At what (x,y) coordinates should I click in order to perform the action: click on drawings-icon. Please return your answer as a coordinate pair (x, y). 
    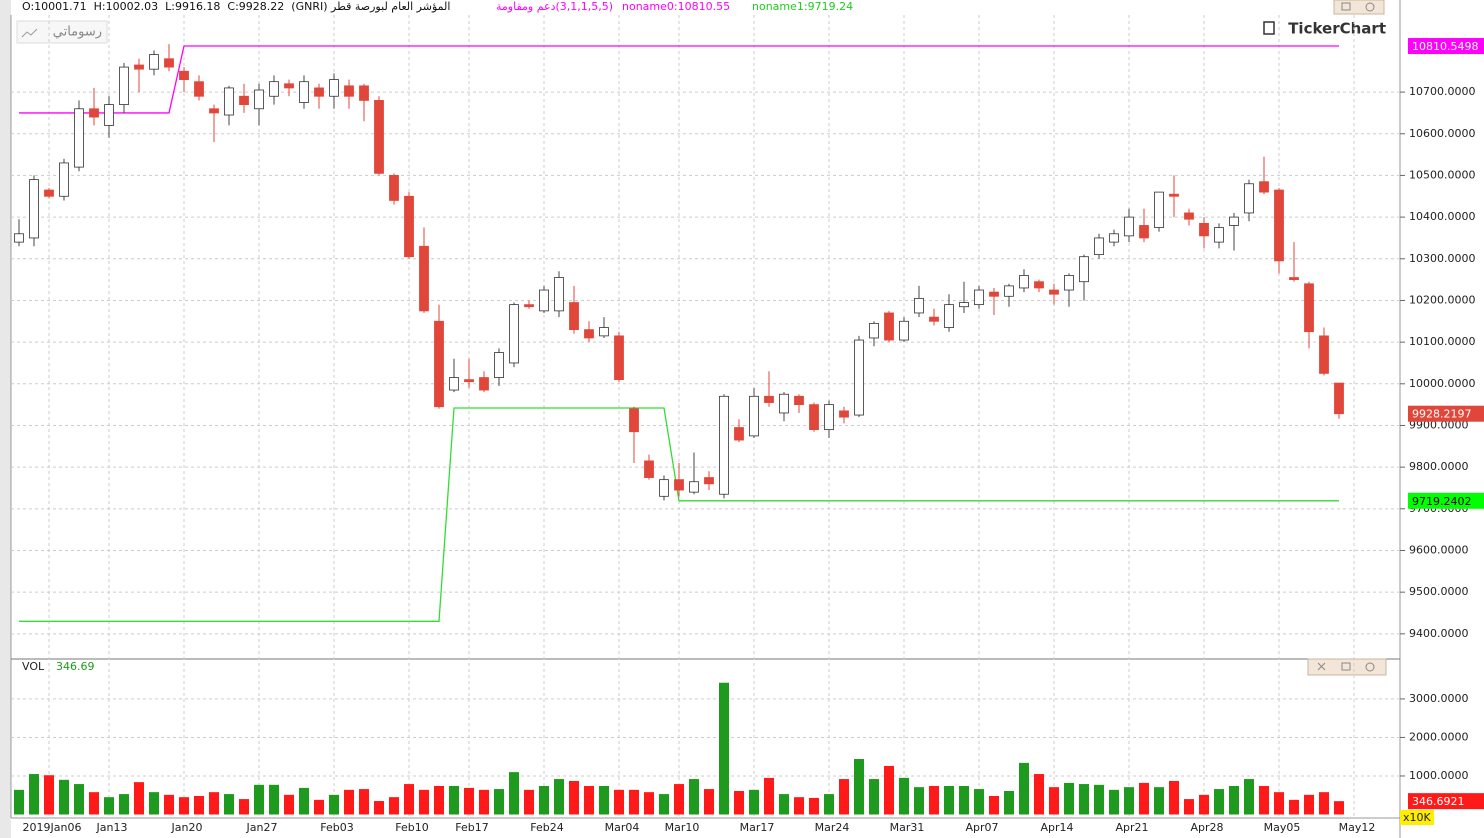
    Looking at the image, I should click on (29, 33).